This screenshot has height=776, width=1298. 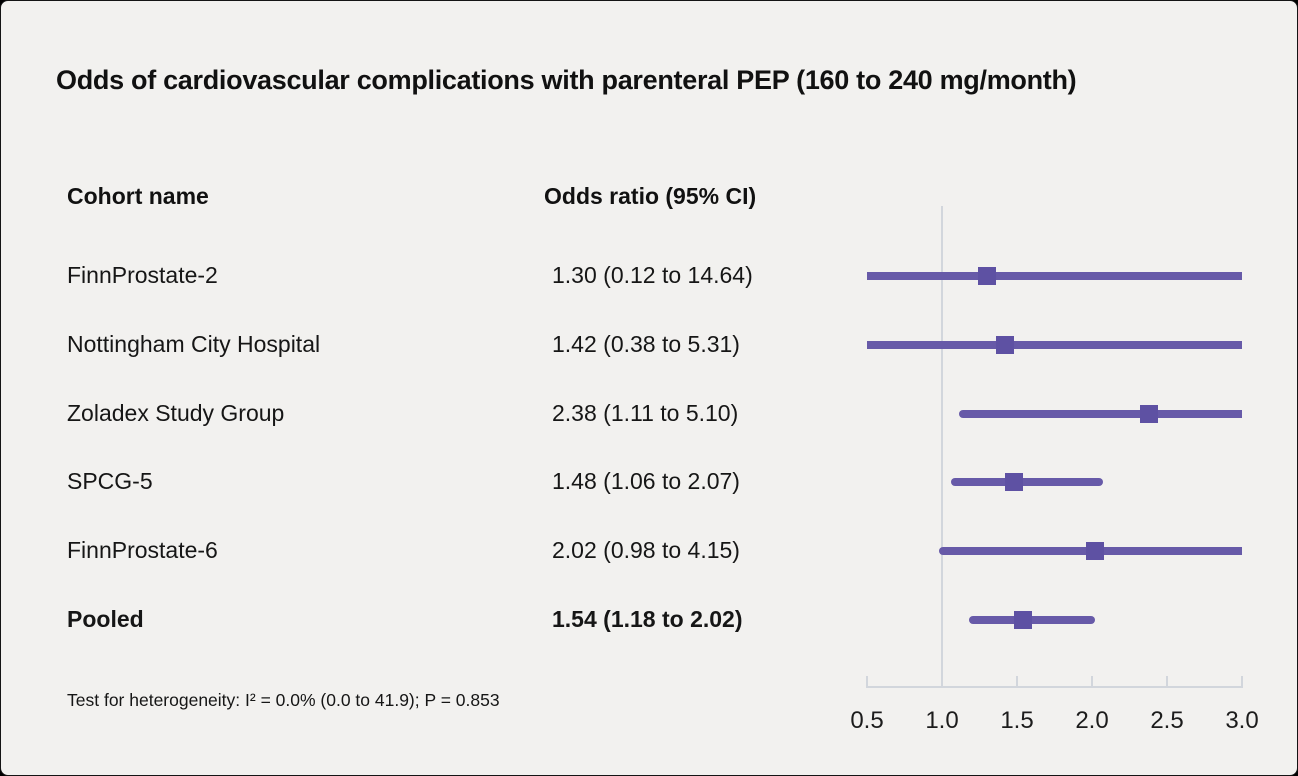 What do you see at coordinates (646, 550) in the screenshot?
I see `odds-ratio-value: 2.02 (0.98 to 4.15)` at bounding box center [646, 550].